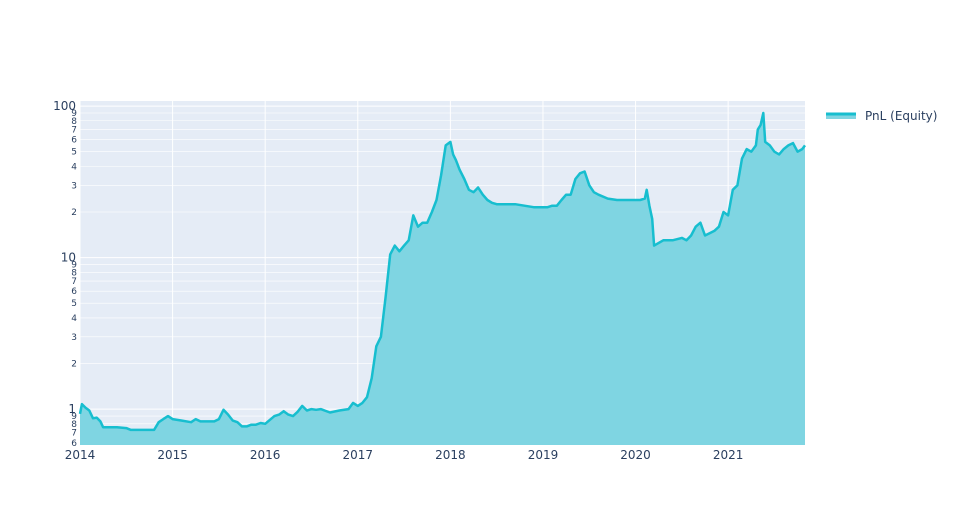 The image size is (960, 525). I want to click on x-axis: 2014 2015 2016 2017 2018 2019 2020 2021, so click(404, 455).